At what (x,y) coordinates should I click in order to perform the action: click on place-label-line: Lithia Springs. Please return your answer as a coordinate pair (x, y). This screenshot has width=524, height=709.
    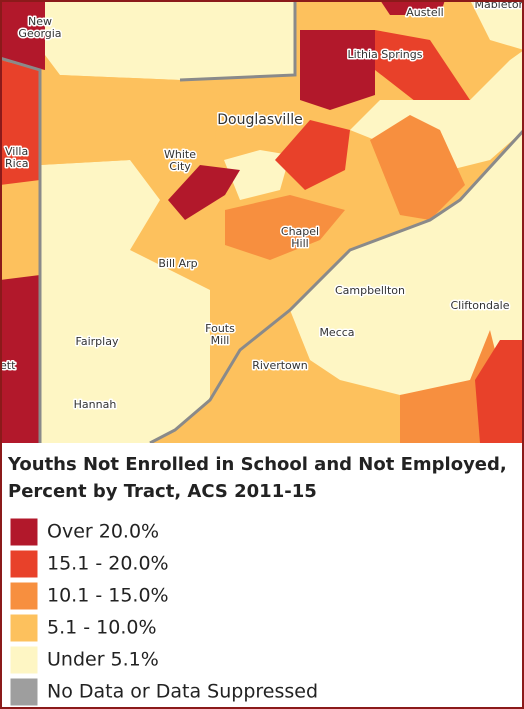
    Looking at the image, I should click on (385, 54).